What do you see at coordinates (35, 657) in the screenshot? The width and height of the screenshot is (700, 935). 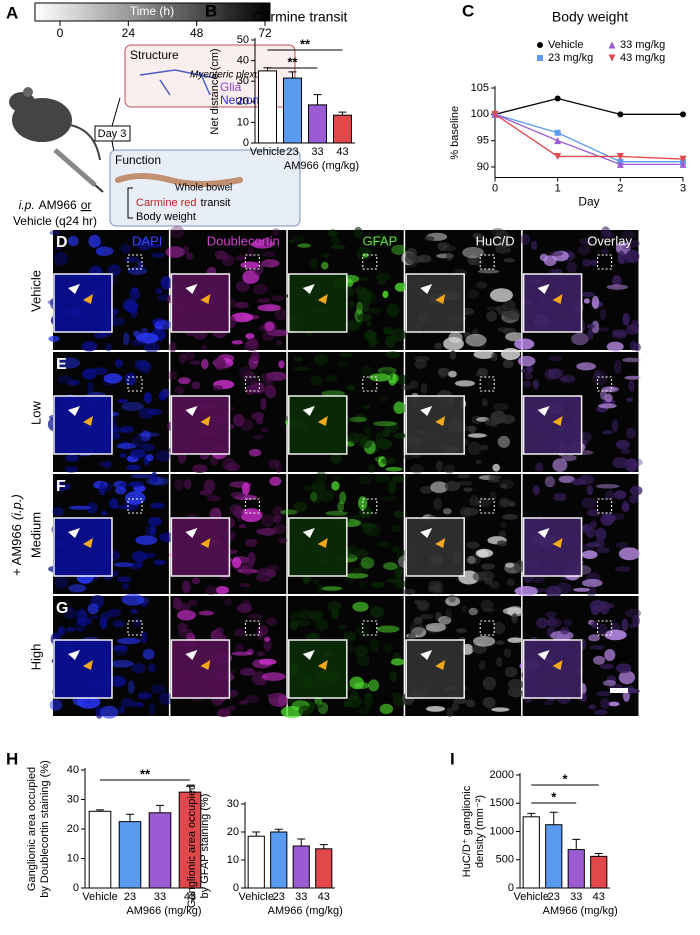 I see `row-label: High` at bounding box center [35, 657].